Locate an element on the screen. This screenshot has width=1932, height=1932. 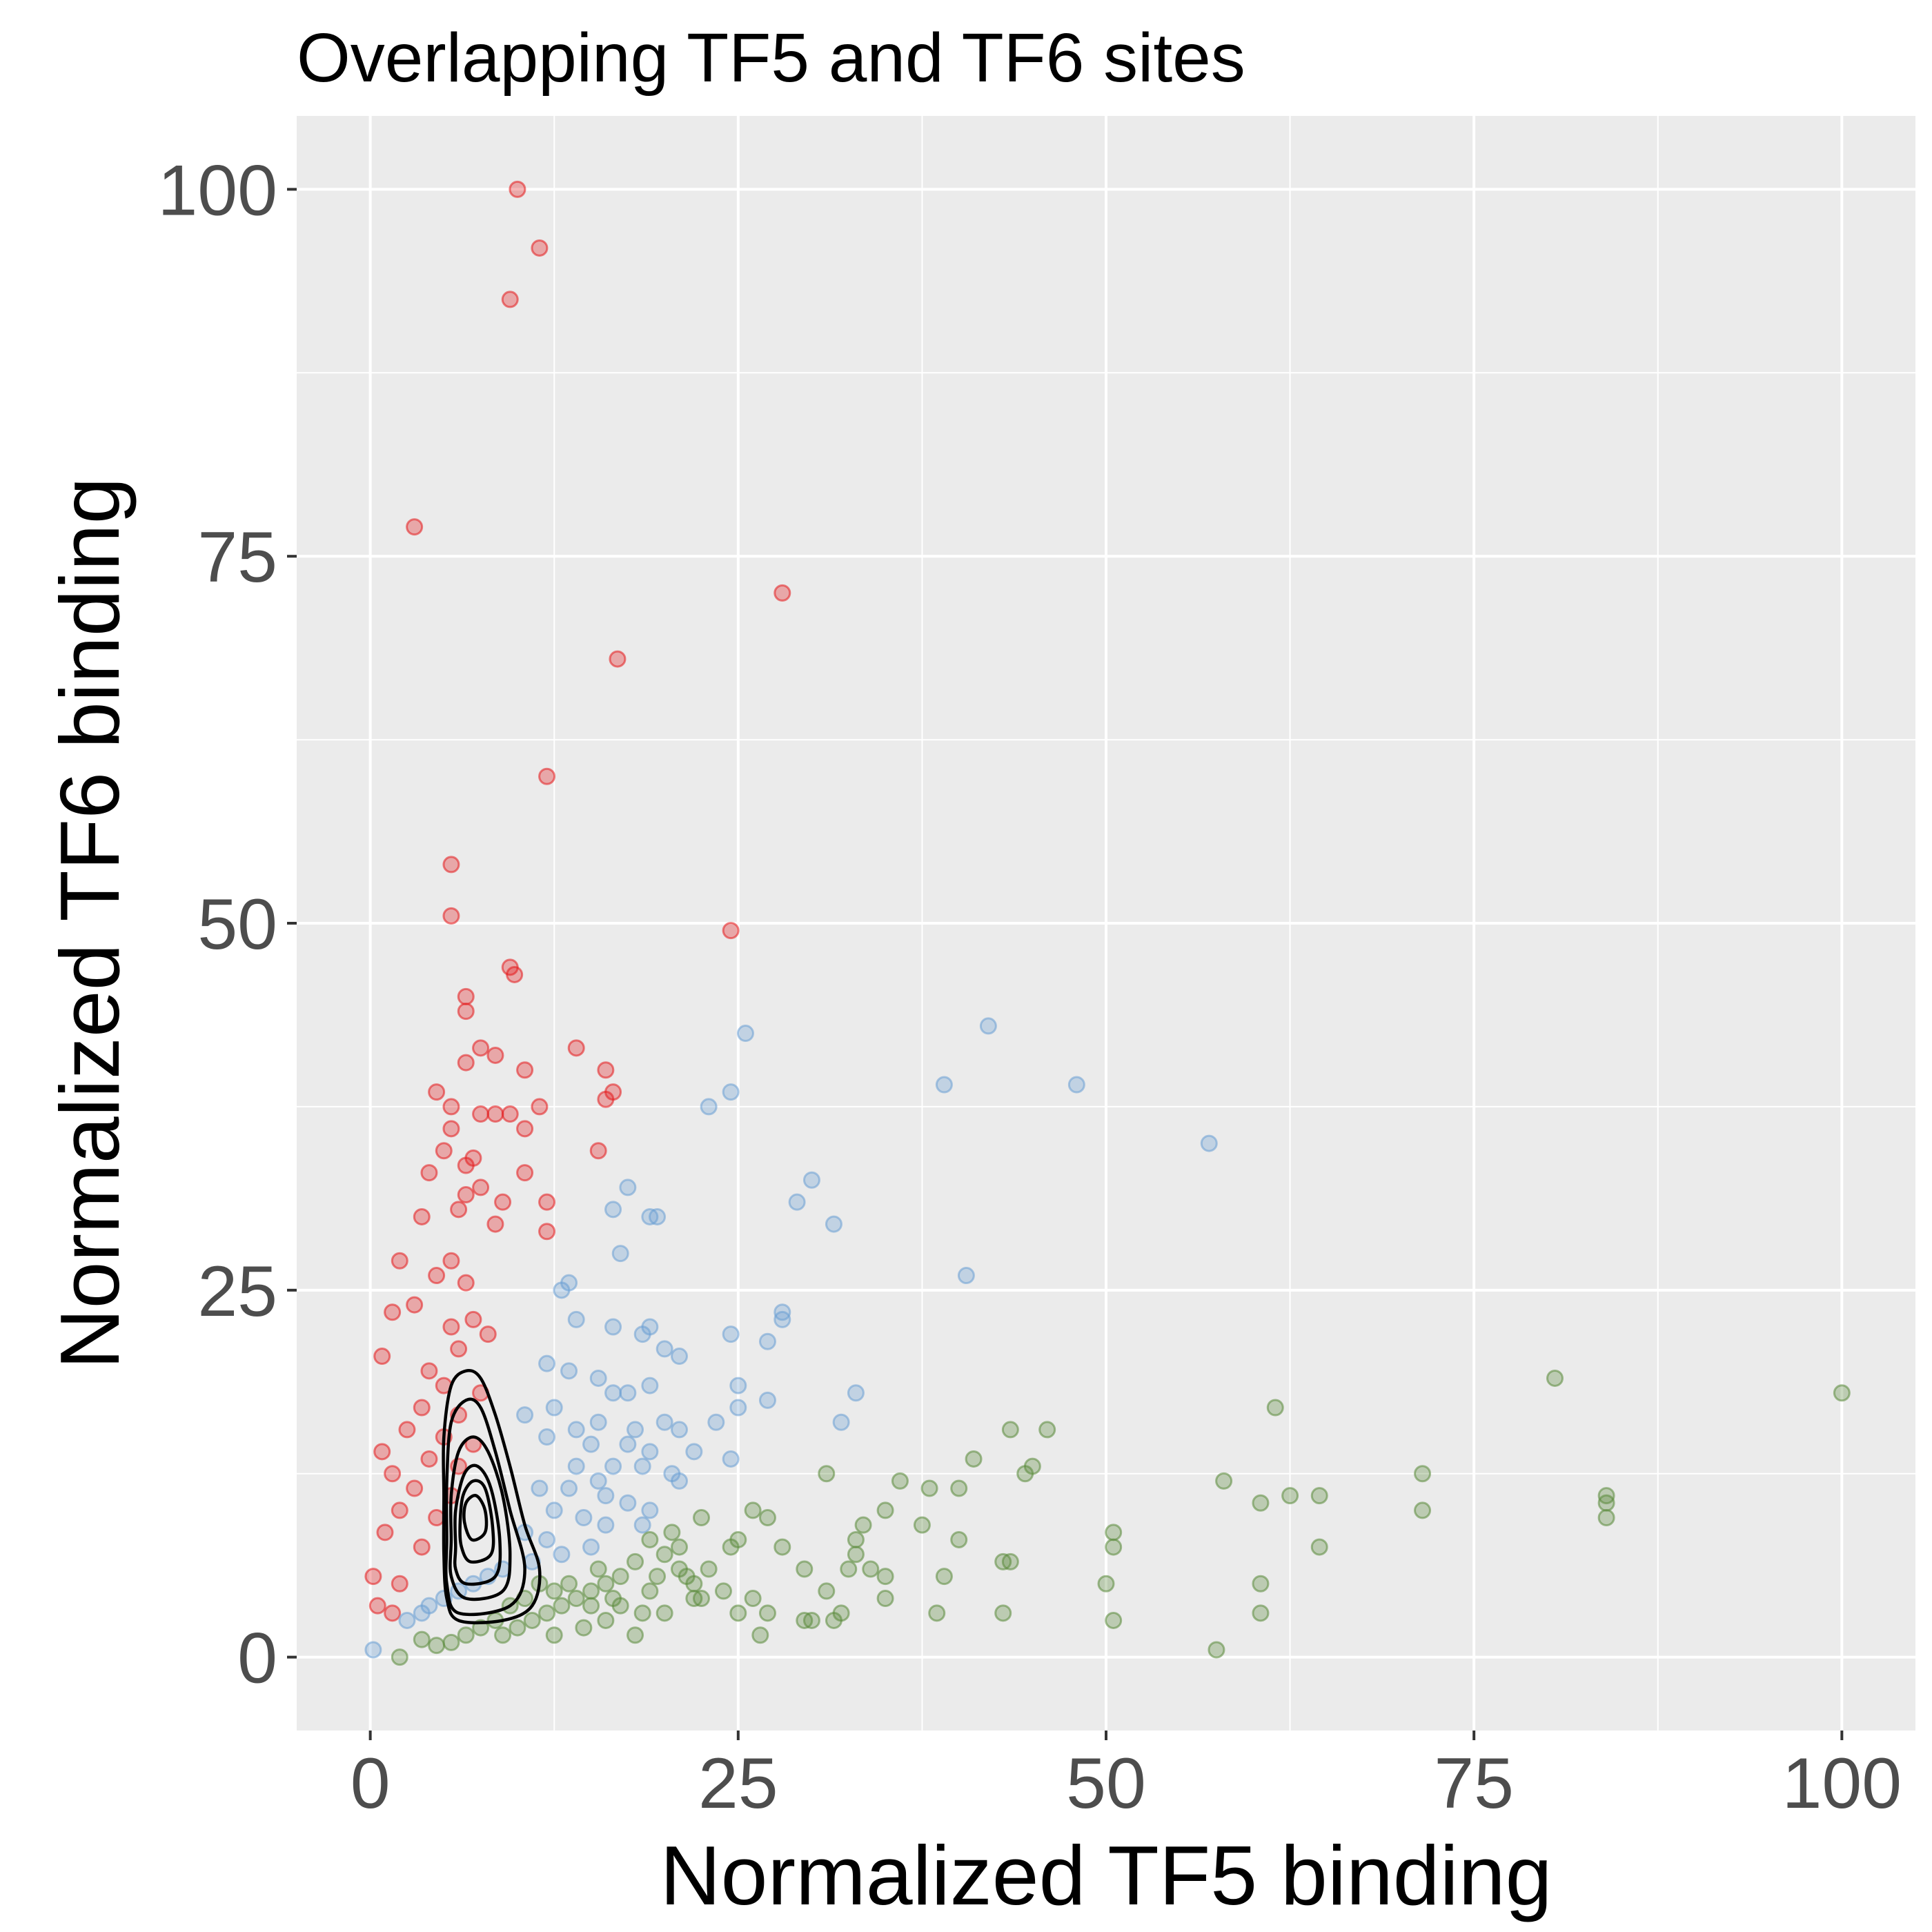
y-tick-label: 25 is located at coordinates (237, 1292).